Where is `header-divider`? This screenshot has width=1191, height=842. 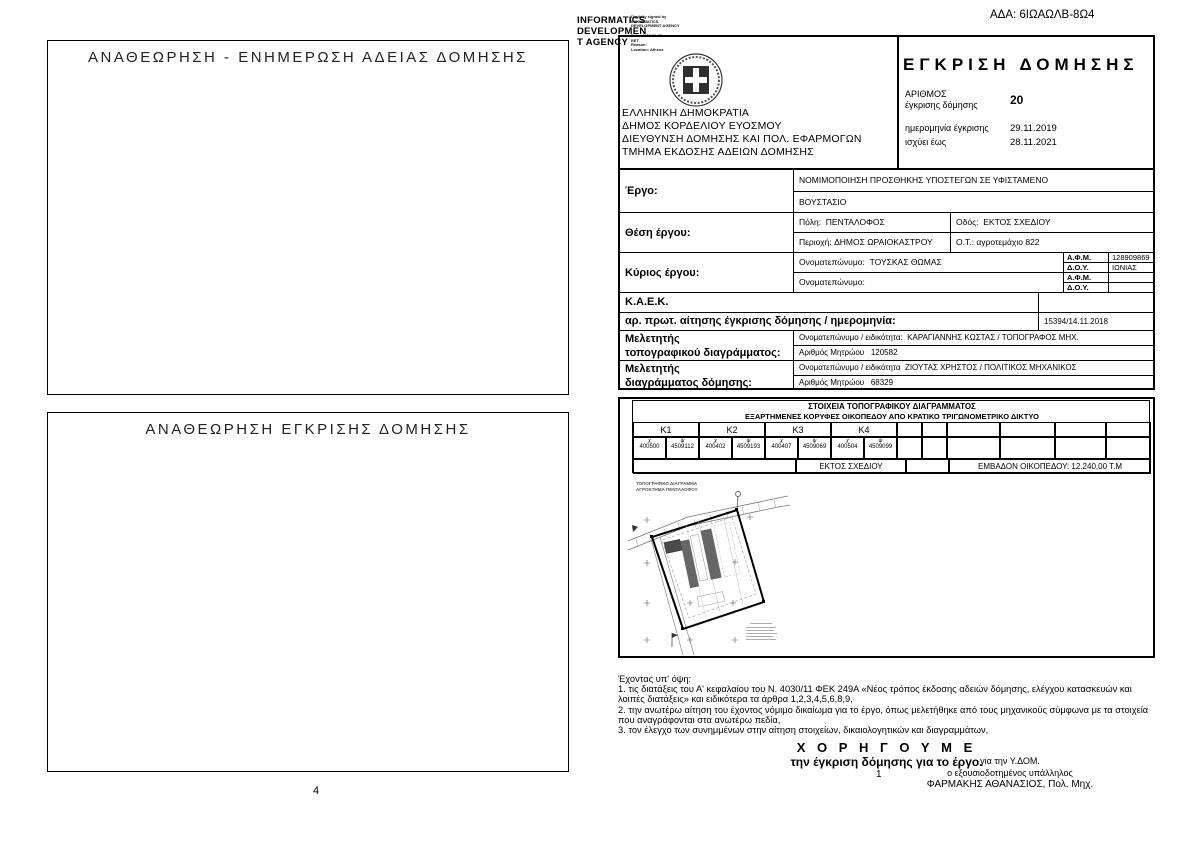
header-divider is located at coordinates (898, 102).